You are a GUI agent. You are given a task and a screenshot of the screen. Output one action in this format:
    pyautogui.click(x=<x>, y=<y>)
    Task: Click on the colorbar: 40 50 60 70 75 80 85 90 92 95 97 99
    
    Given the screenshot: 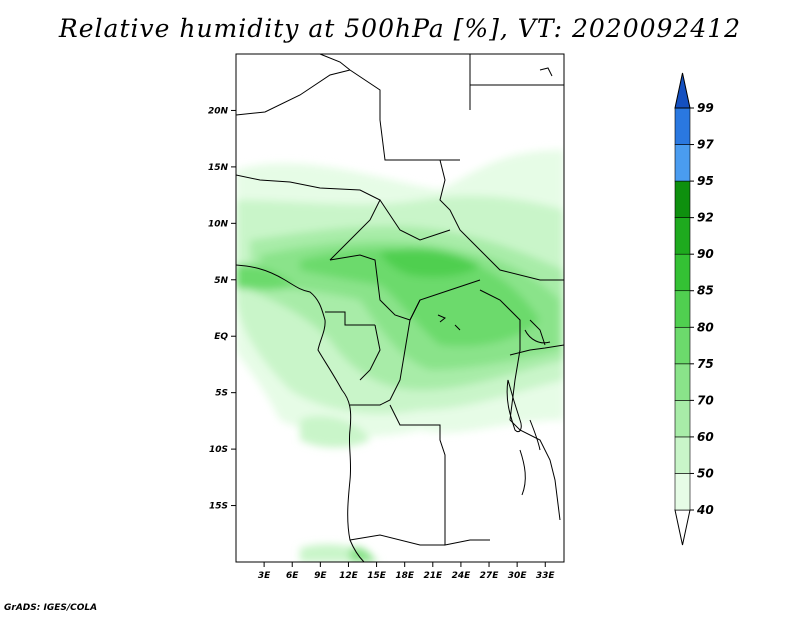 What is the action you would take?
    pyautogui.click(x=694, y=309)
    